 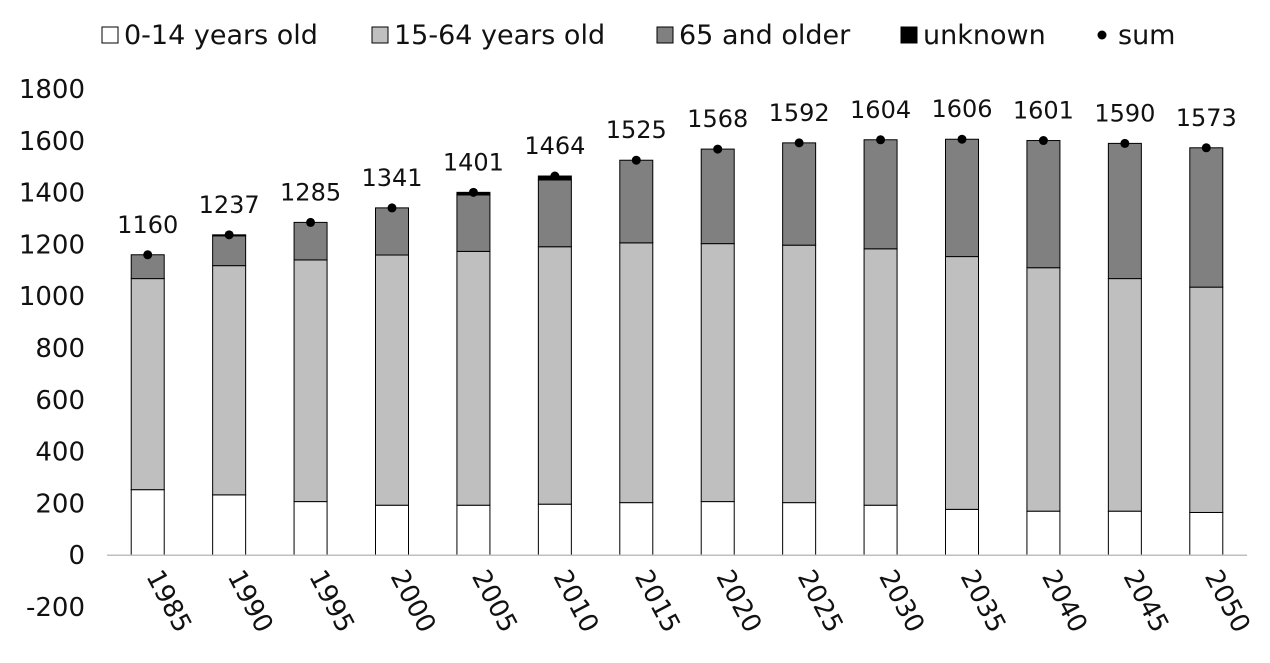 I want to click on legend-item-unknown: unknown, so click(x=973, y=35).